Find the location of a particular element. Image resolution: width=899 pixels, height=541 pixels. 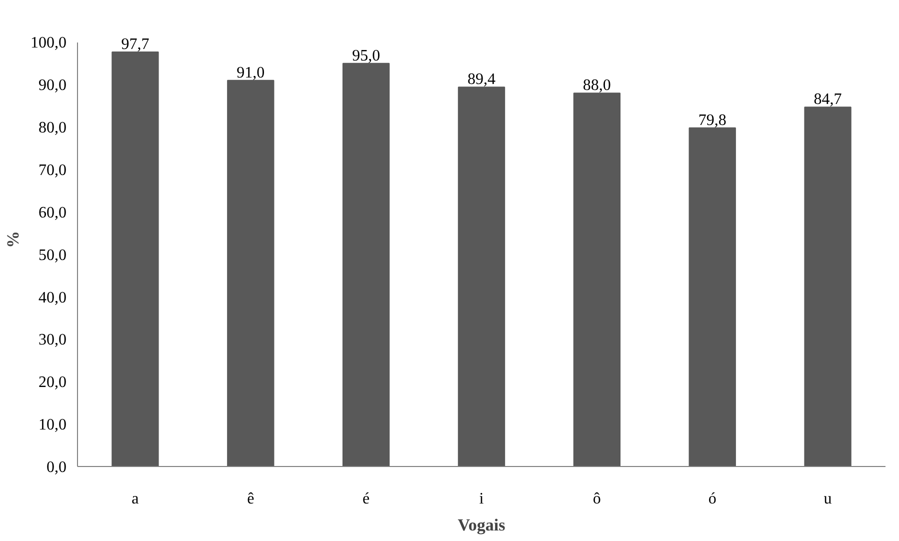

y-axis-title: % is located at coordinates (13, 239).